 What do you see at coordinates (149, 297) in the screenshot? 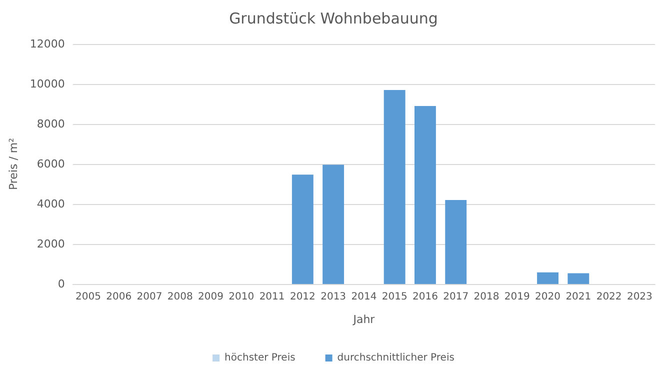
I see `x-tick-label: 2007` at bounding box center [149, 297].